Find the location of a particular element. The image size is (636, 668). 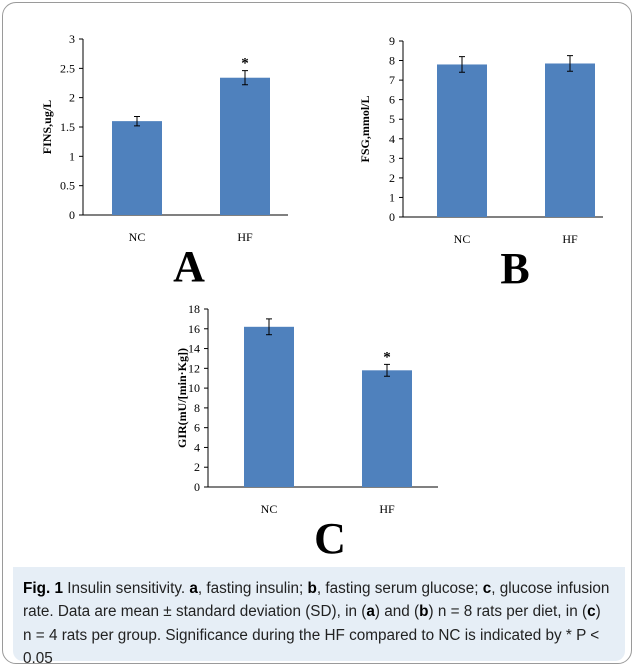

y-axis-title: GIR(mU/[min·Kg]) is located at coordinates (182, 398).